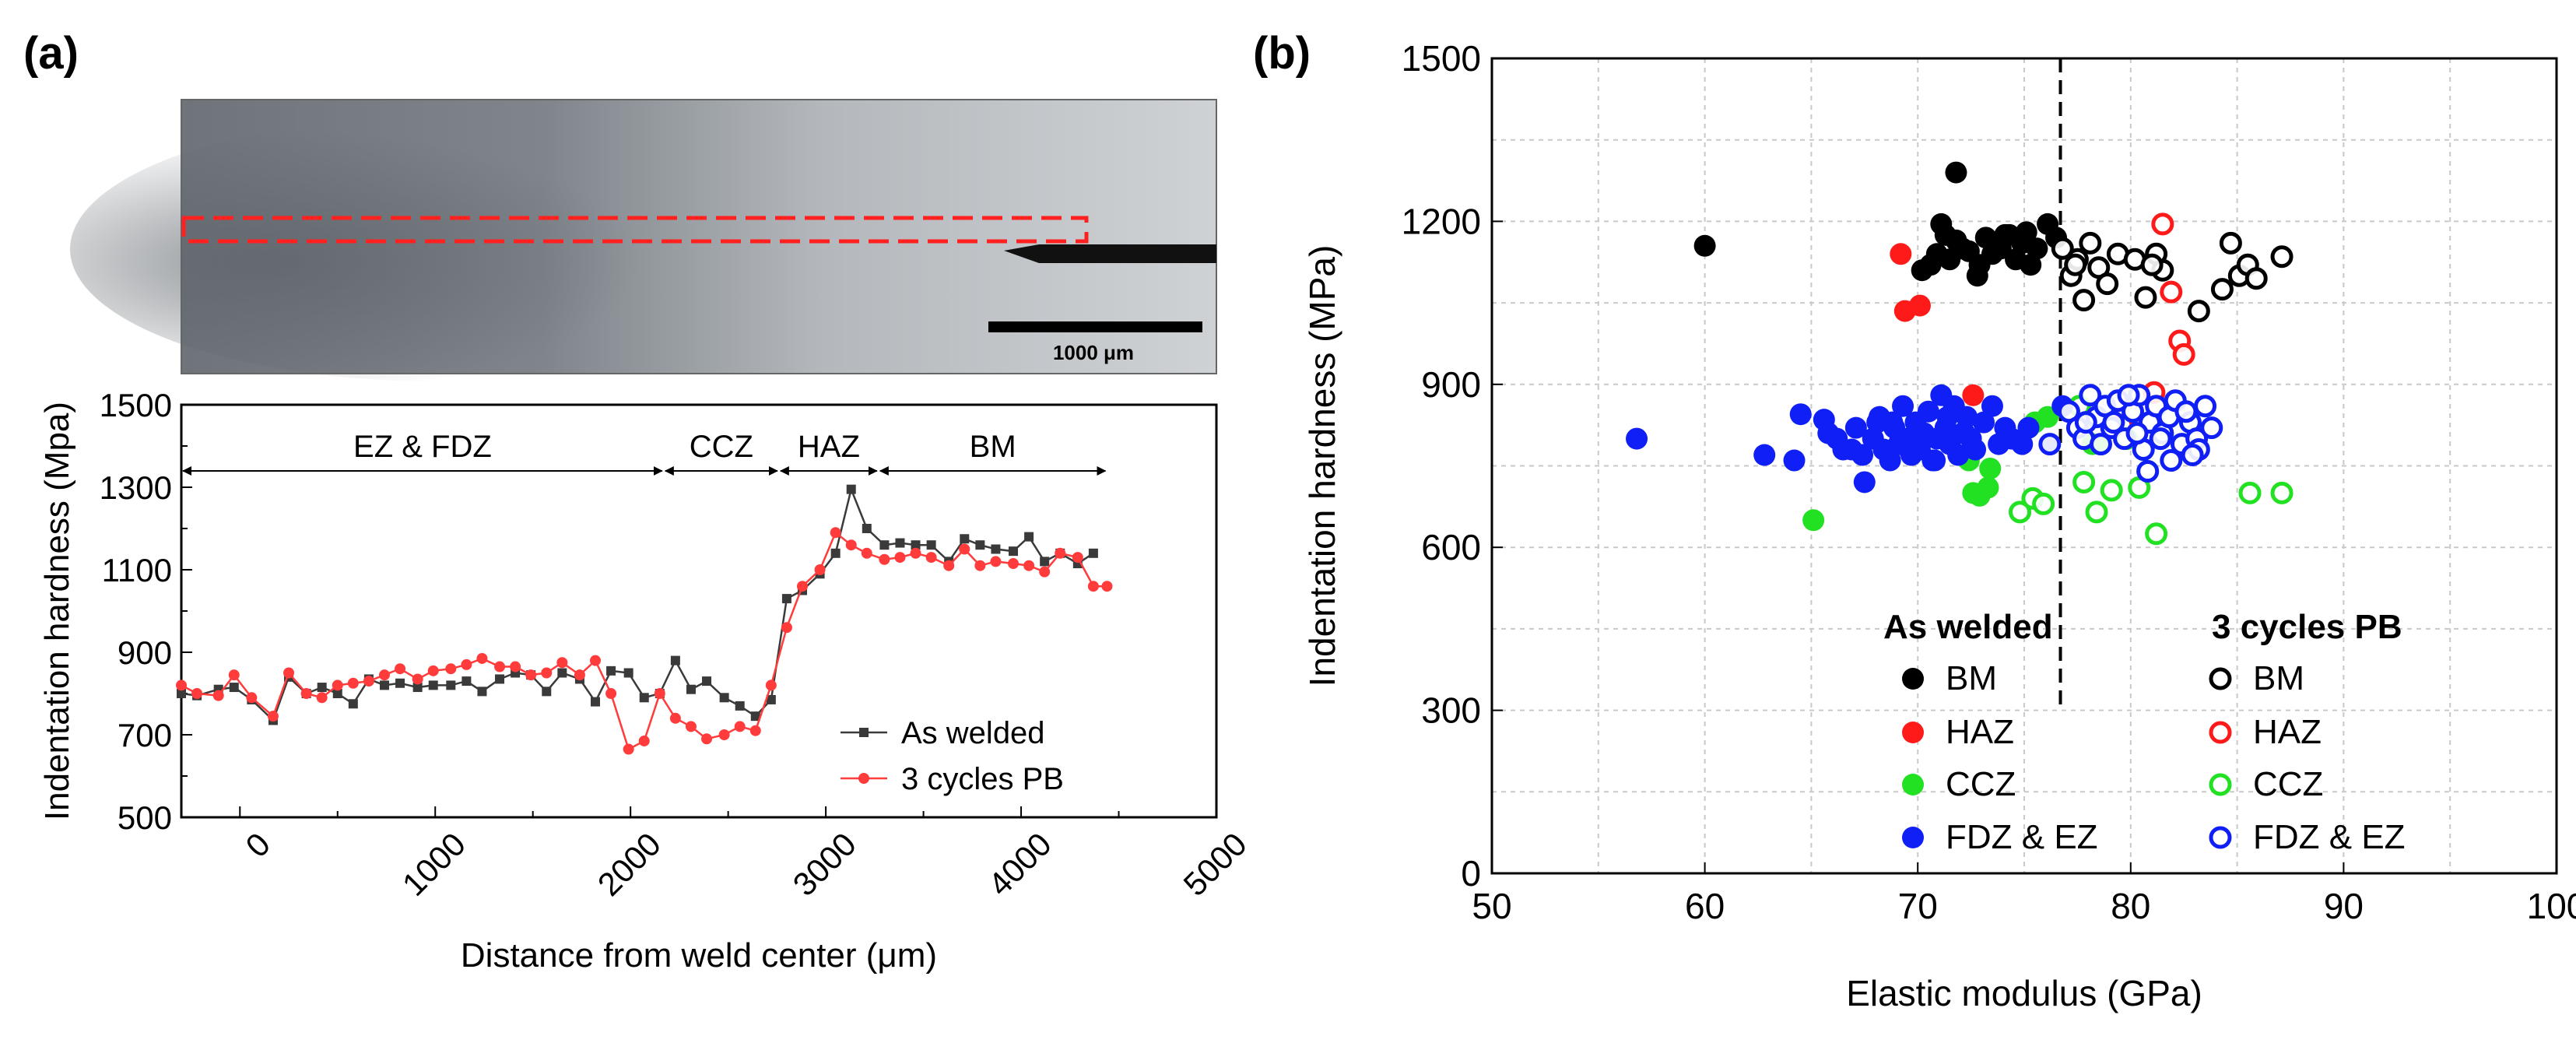 The image size is (2576, 1043). What do you see at coordinates (635, 230) in the screenshot?
I see `indent-region-box` at bounding box center [635, 230].